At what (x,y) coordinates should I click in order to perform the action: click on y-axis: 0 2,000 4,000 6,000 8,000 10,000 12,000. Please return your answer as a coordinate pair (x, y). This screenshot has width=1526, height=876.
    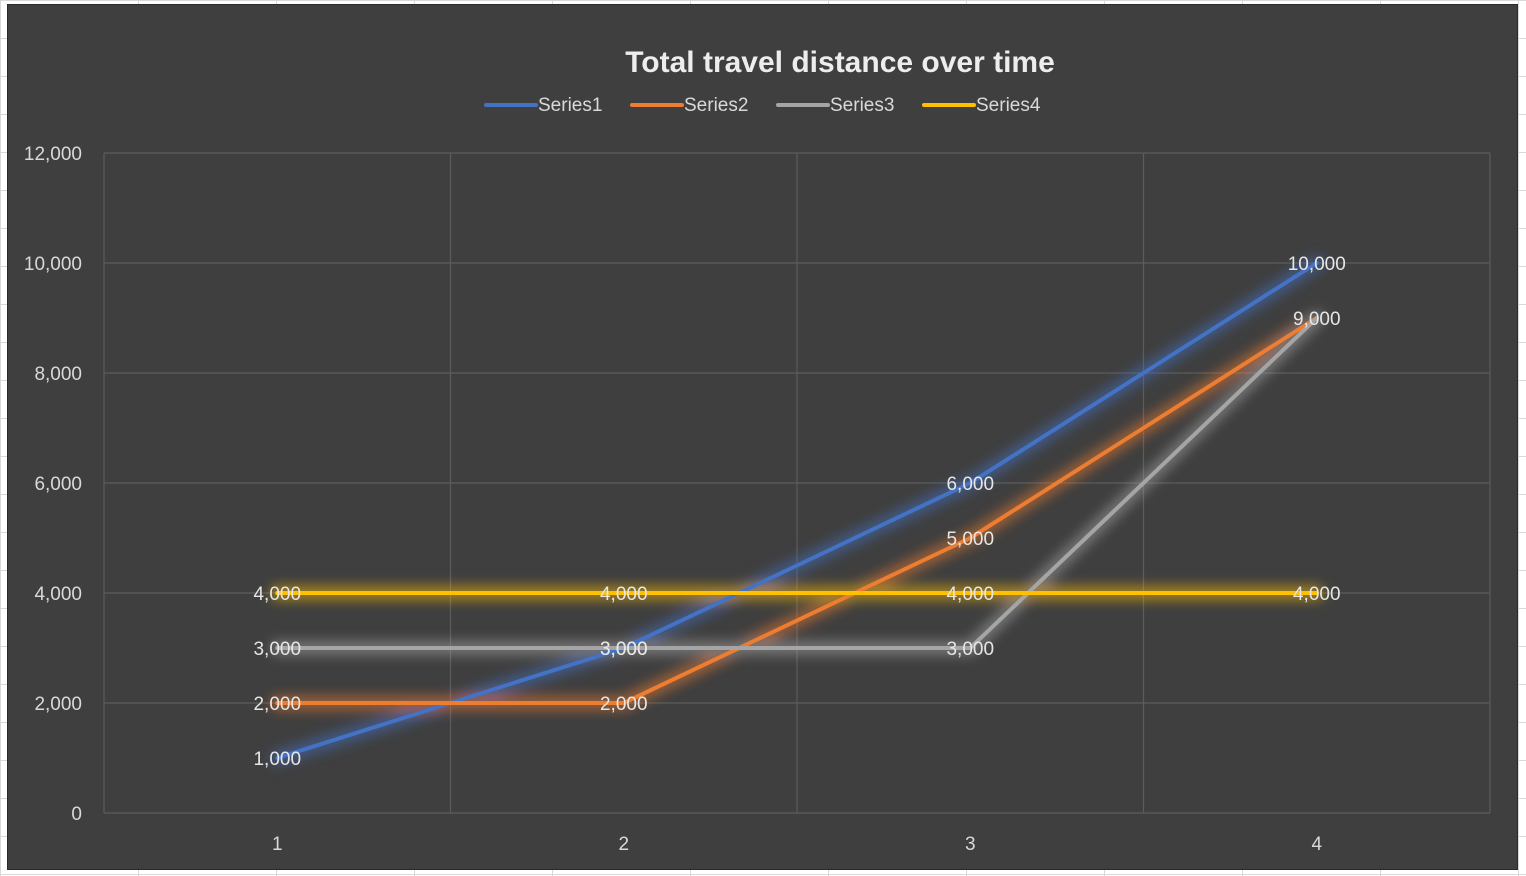
    Looking at the image, I should click on (53, 484).